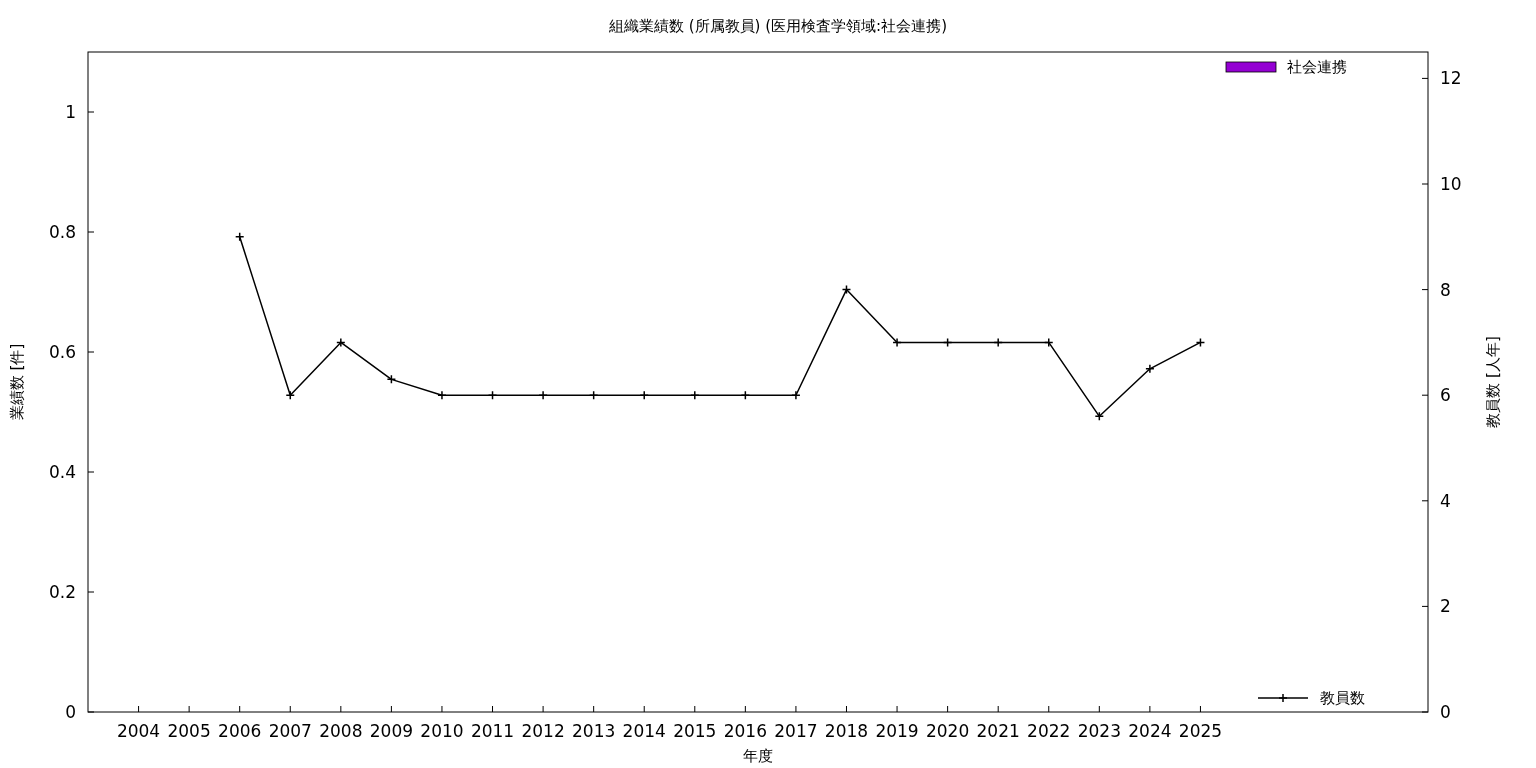 Image resolution: width=1536 pixels, height=768 pixels. Describe the element at coordinates (1200, 731) in the screenshot. I see `x-tick-label: 2025` at that location.